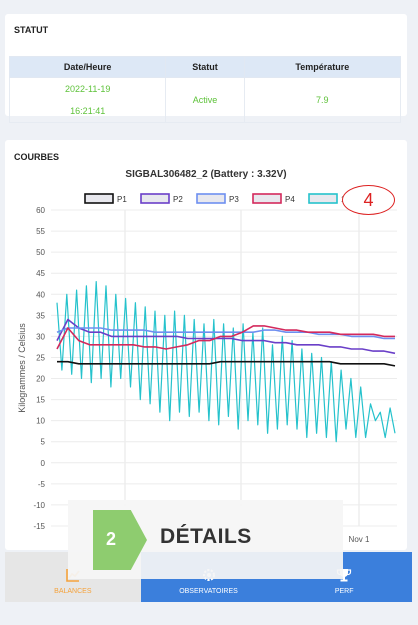 This screenshot has height=625, width=418. I want to click on nav-label-observatoires: OBSERVATOIRES, so click(208, 591).